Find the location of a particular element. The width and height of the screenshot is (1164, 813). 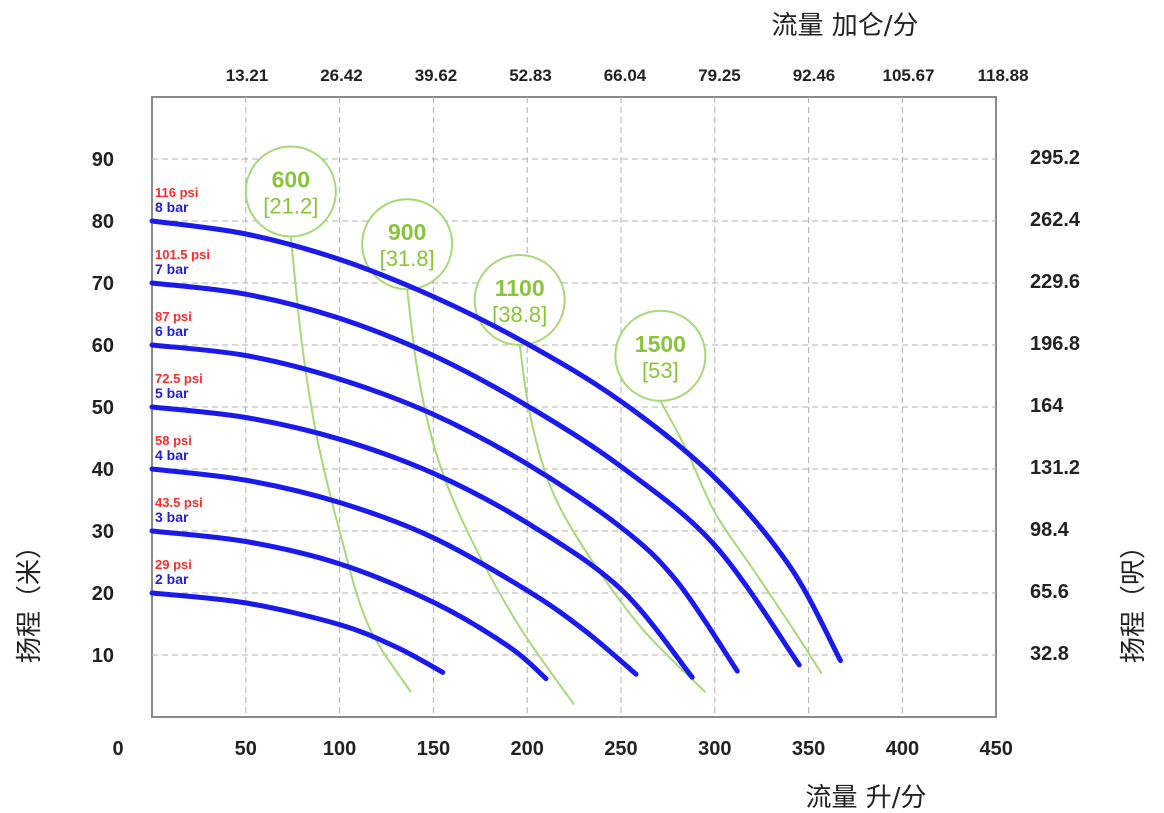

x-tick-label: 0 is located at coordinates (117, 749).